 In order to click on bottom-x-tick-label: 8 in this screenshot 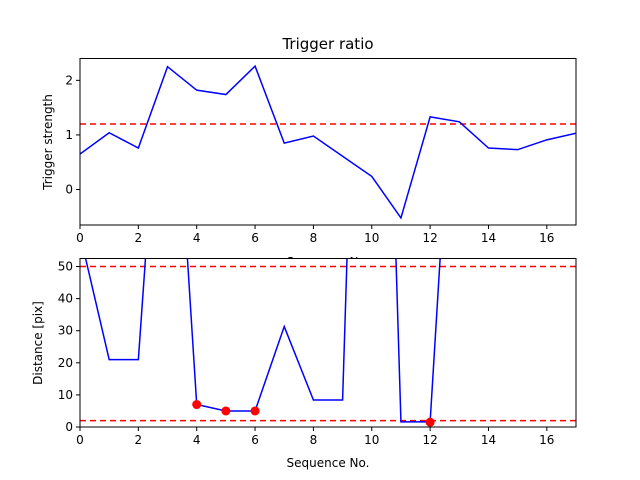, I will do `click(314, 440)`.